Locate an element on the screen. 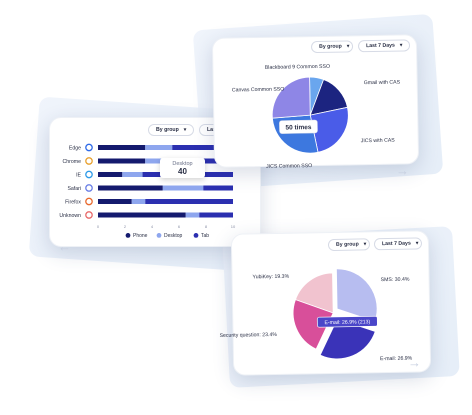  bar-ie-desktop is located at coordinates (132, 174).